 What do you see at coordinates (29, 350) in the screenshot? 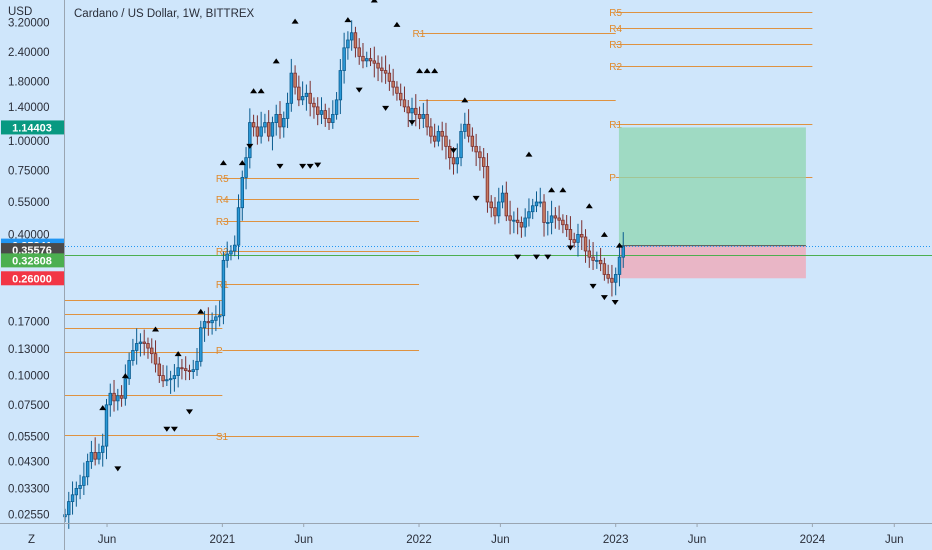
I see `y-tick-label: 0.13000` at bounding box center [29, 350].